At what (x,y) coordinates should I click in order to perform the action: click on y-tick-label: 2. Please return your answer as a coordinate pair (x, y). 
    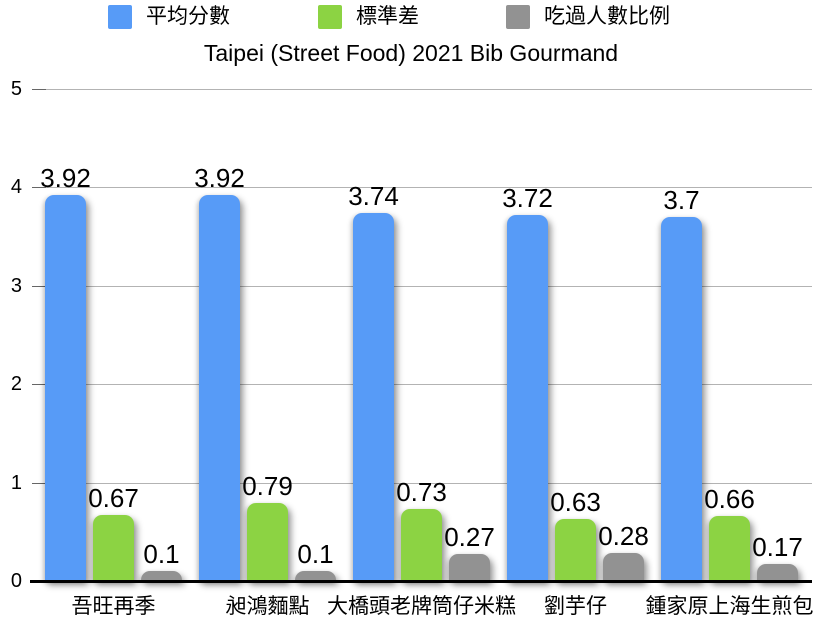
    Looking at the image, I should click on (16, 384).